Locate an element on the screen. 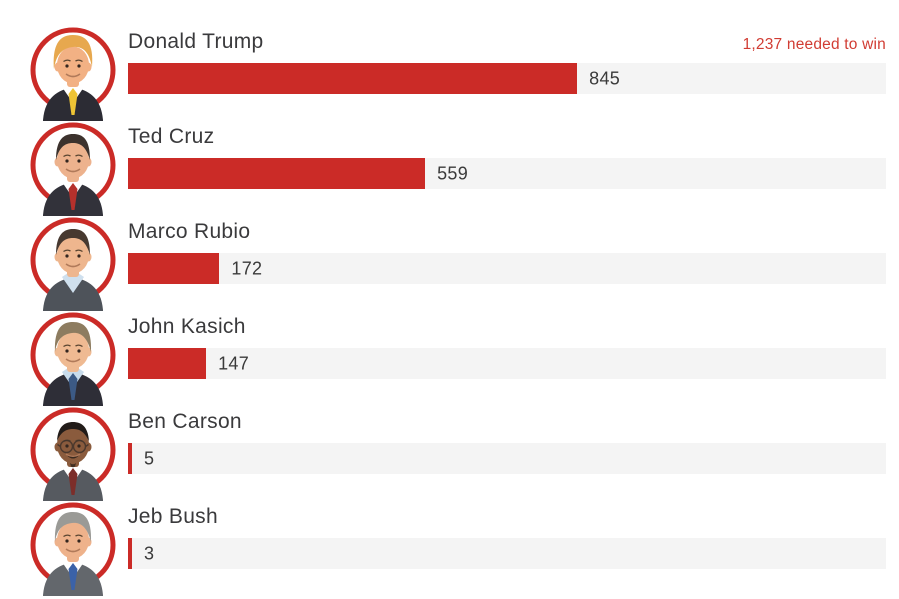 The width and height of the screenshot is (899, 599). needed-to-win-label: 1,237 needed to win is located at coordinates (814, 44).